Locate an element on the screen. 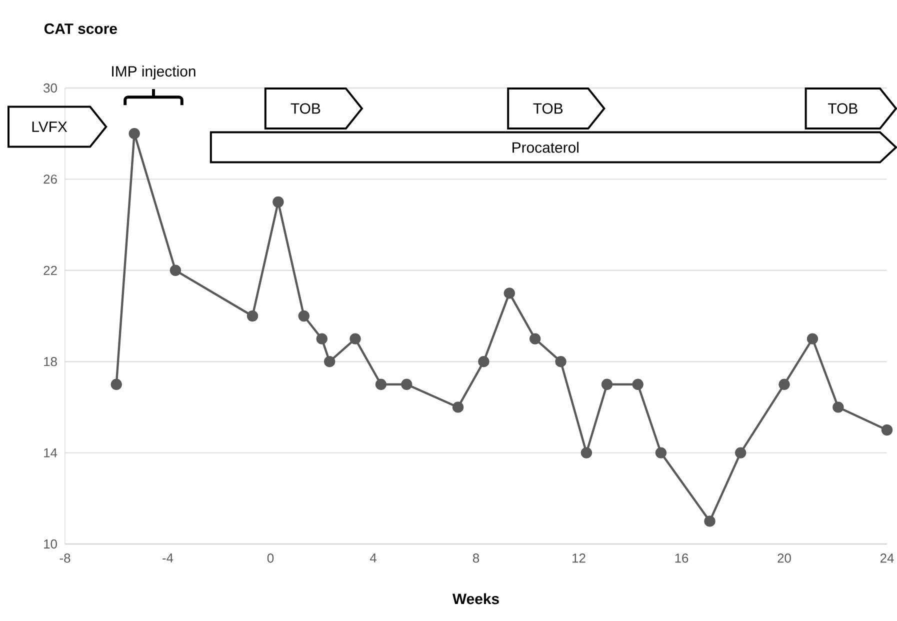  x-tick-label: -4 is located at coordinates (168, 558).